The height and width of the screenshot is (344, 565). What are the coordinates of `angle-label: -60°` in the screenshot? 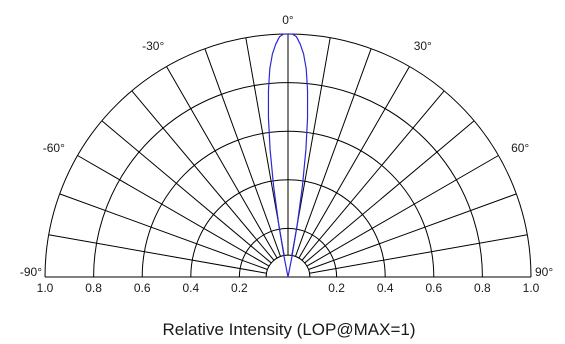 It's located at (54, 148).